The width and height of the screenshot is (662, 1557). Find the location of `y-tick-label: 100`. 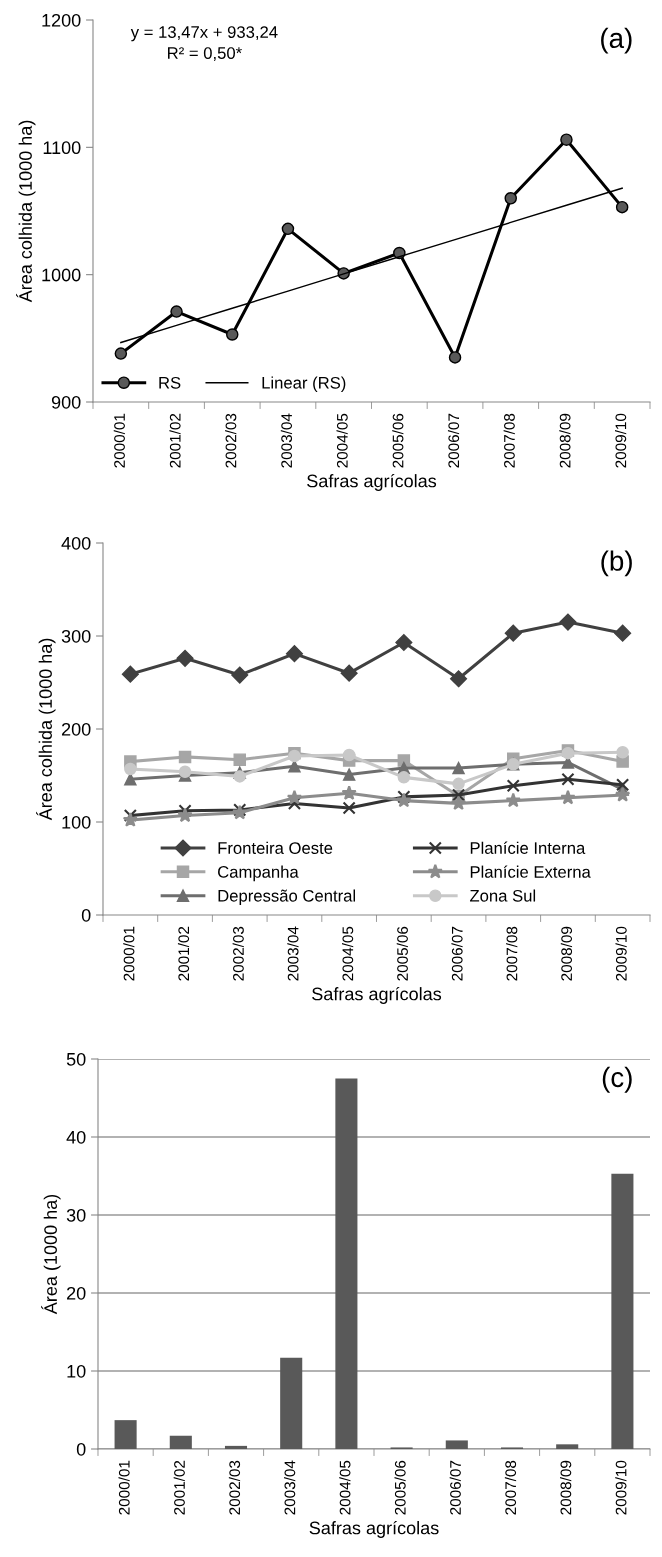

y-tick-label: 100 is located at coordinates (76, 822).